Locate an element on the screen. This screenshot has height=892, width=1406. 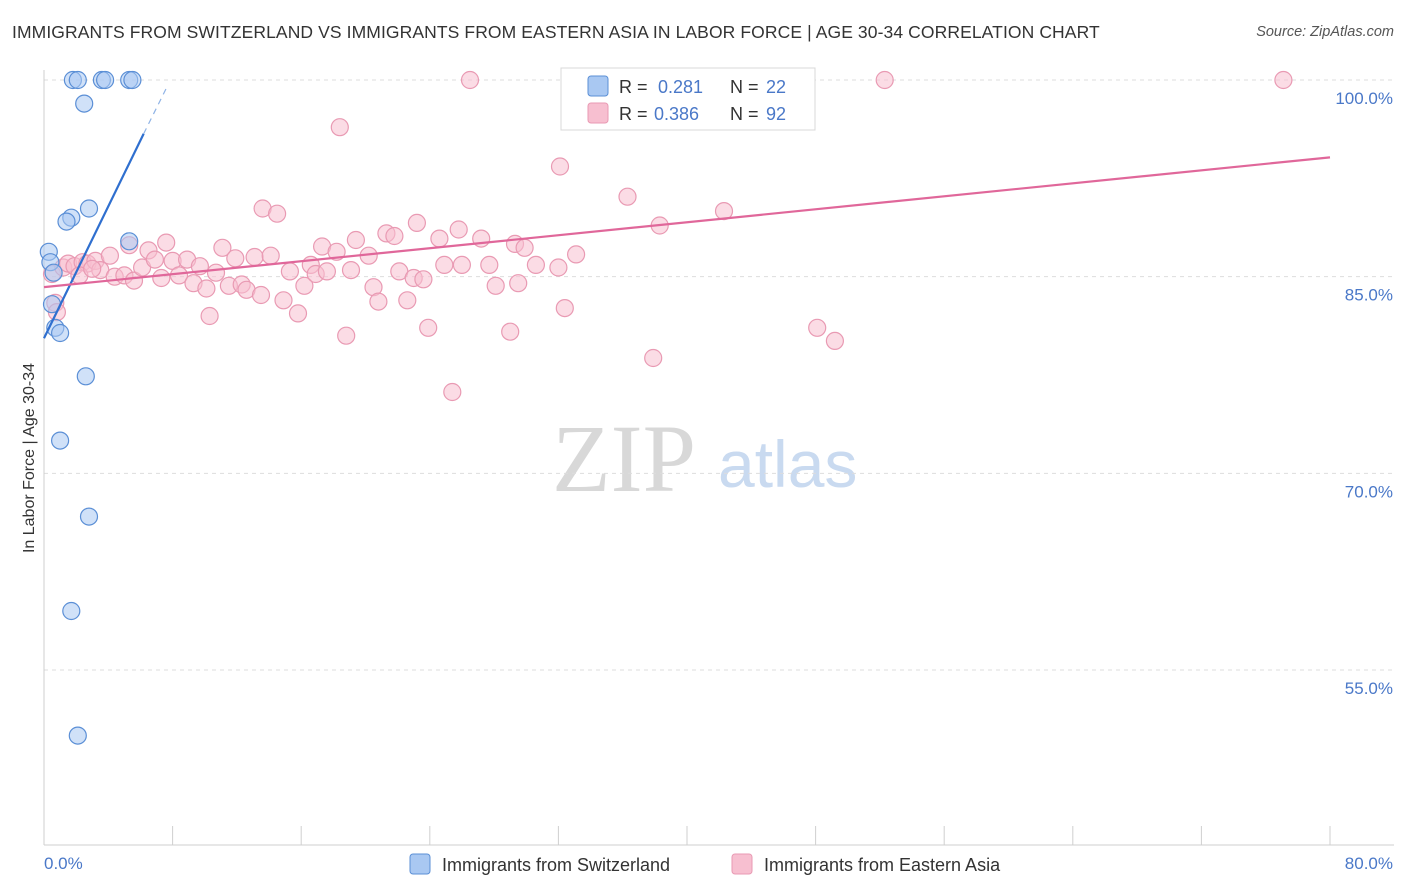
switzerland-trend-line is located at coordinates (94, 236).